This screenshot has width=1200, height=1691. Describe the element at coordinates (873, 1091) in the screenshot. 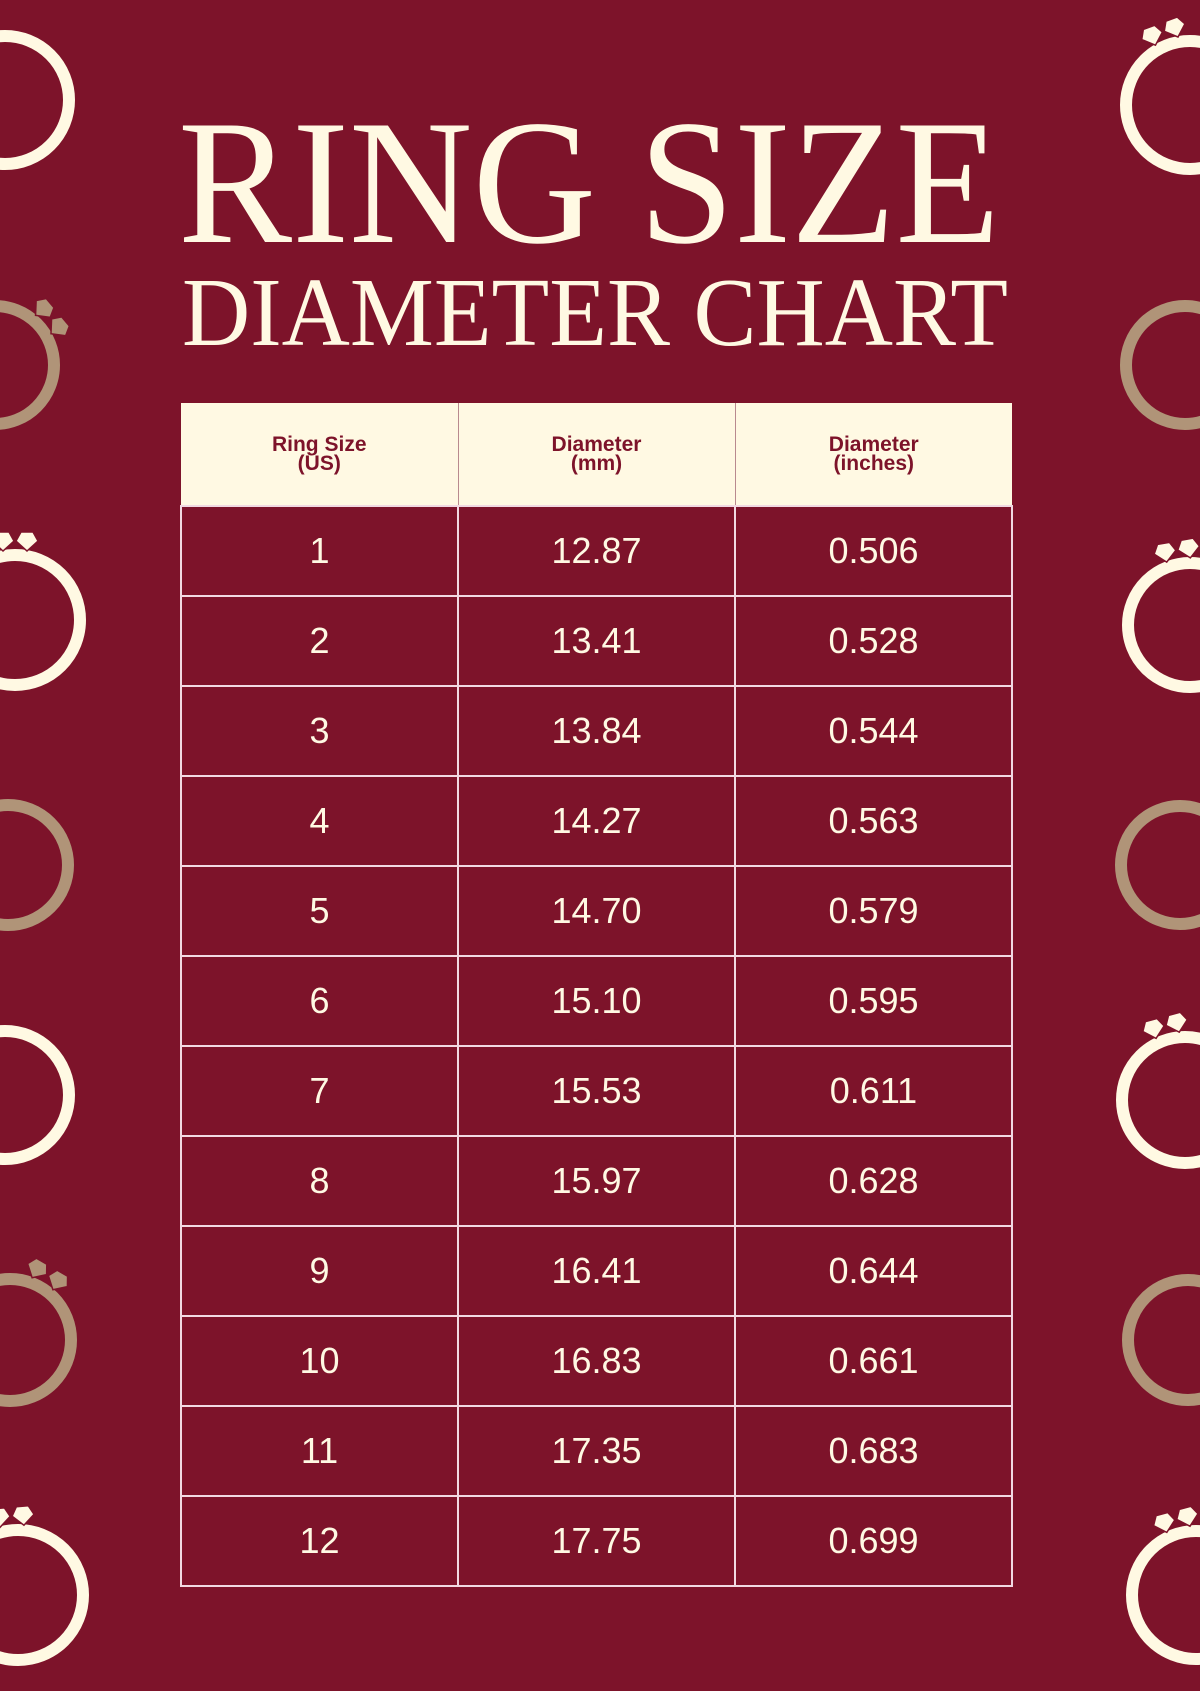

I see `table-cell: 0.611` at that location.